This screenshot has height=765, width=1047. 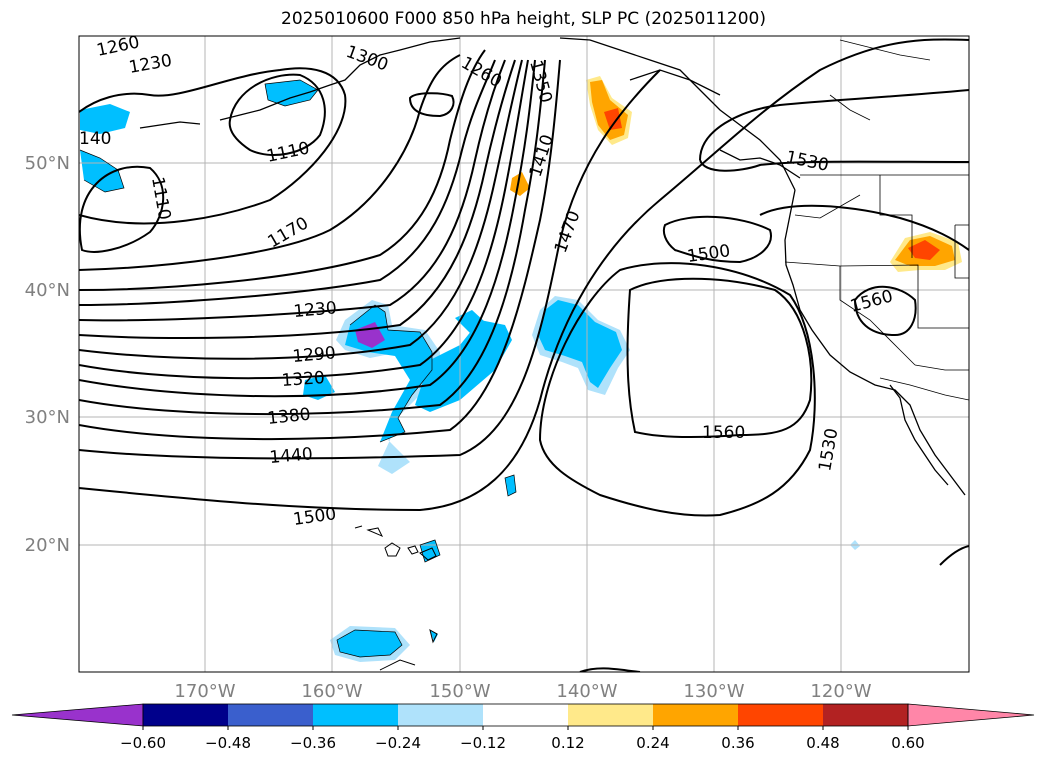 What do you see at coordinates (47, 354) in the screenshot?
I see `latitude-labels: 50°N 40°N 30°N 20°N` at bounding box center [47, 354].